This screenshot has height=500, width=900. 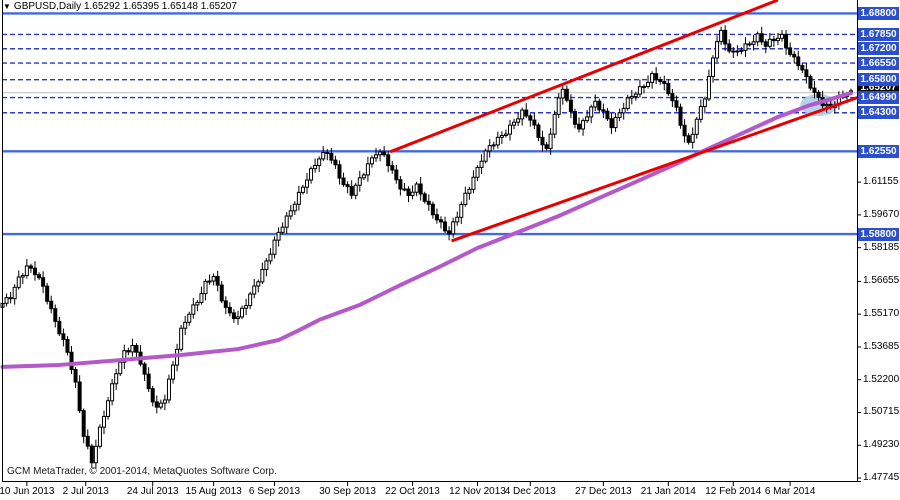 What do you see at coordinates (878, 34) in the screenshot?
I see `price-level-badge: 1.67850` at bounding box center [878, 34].